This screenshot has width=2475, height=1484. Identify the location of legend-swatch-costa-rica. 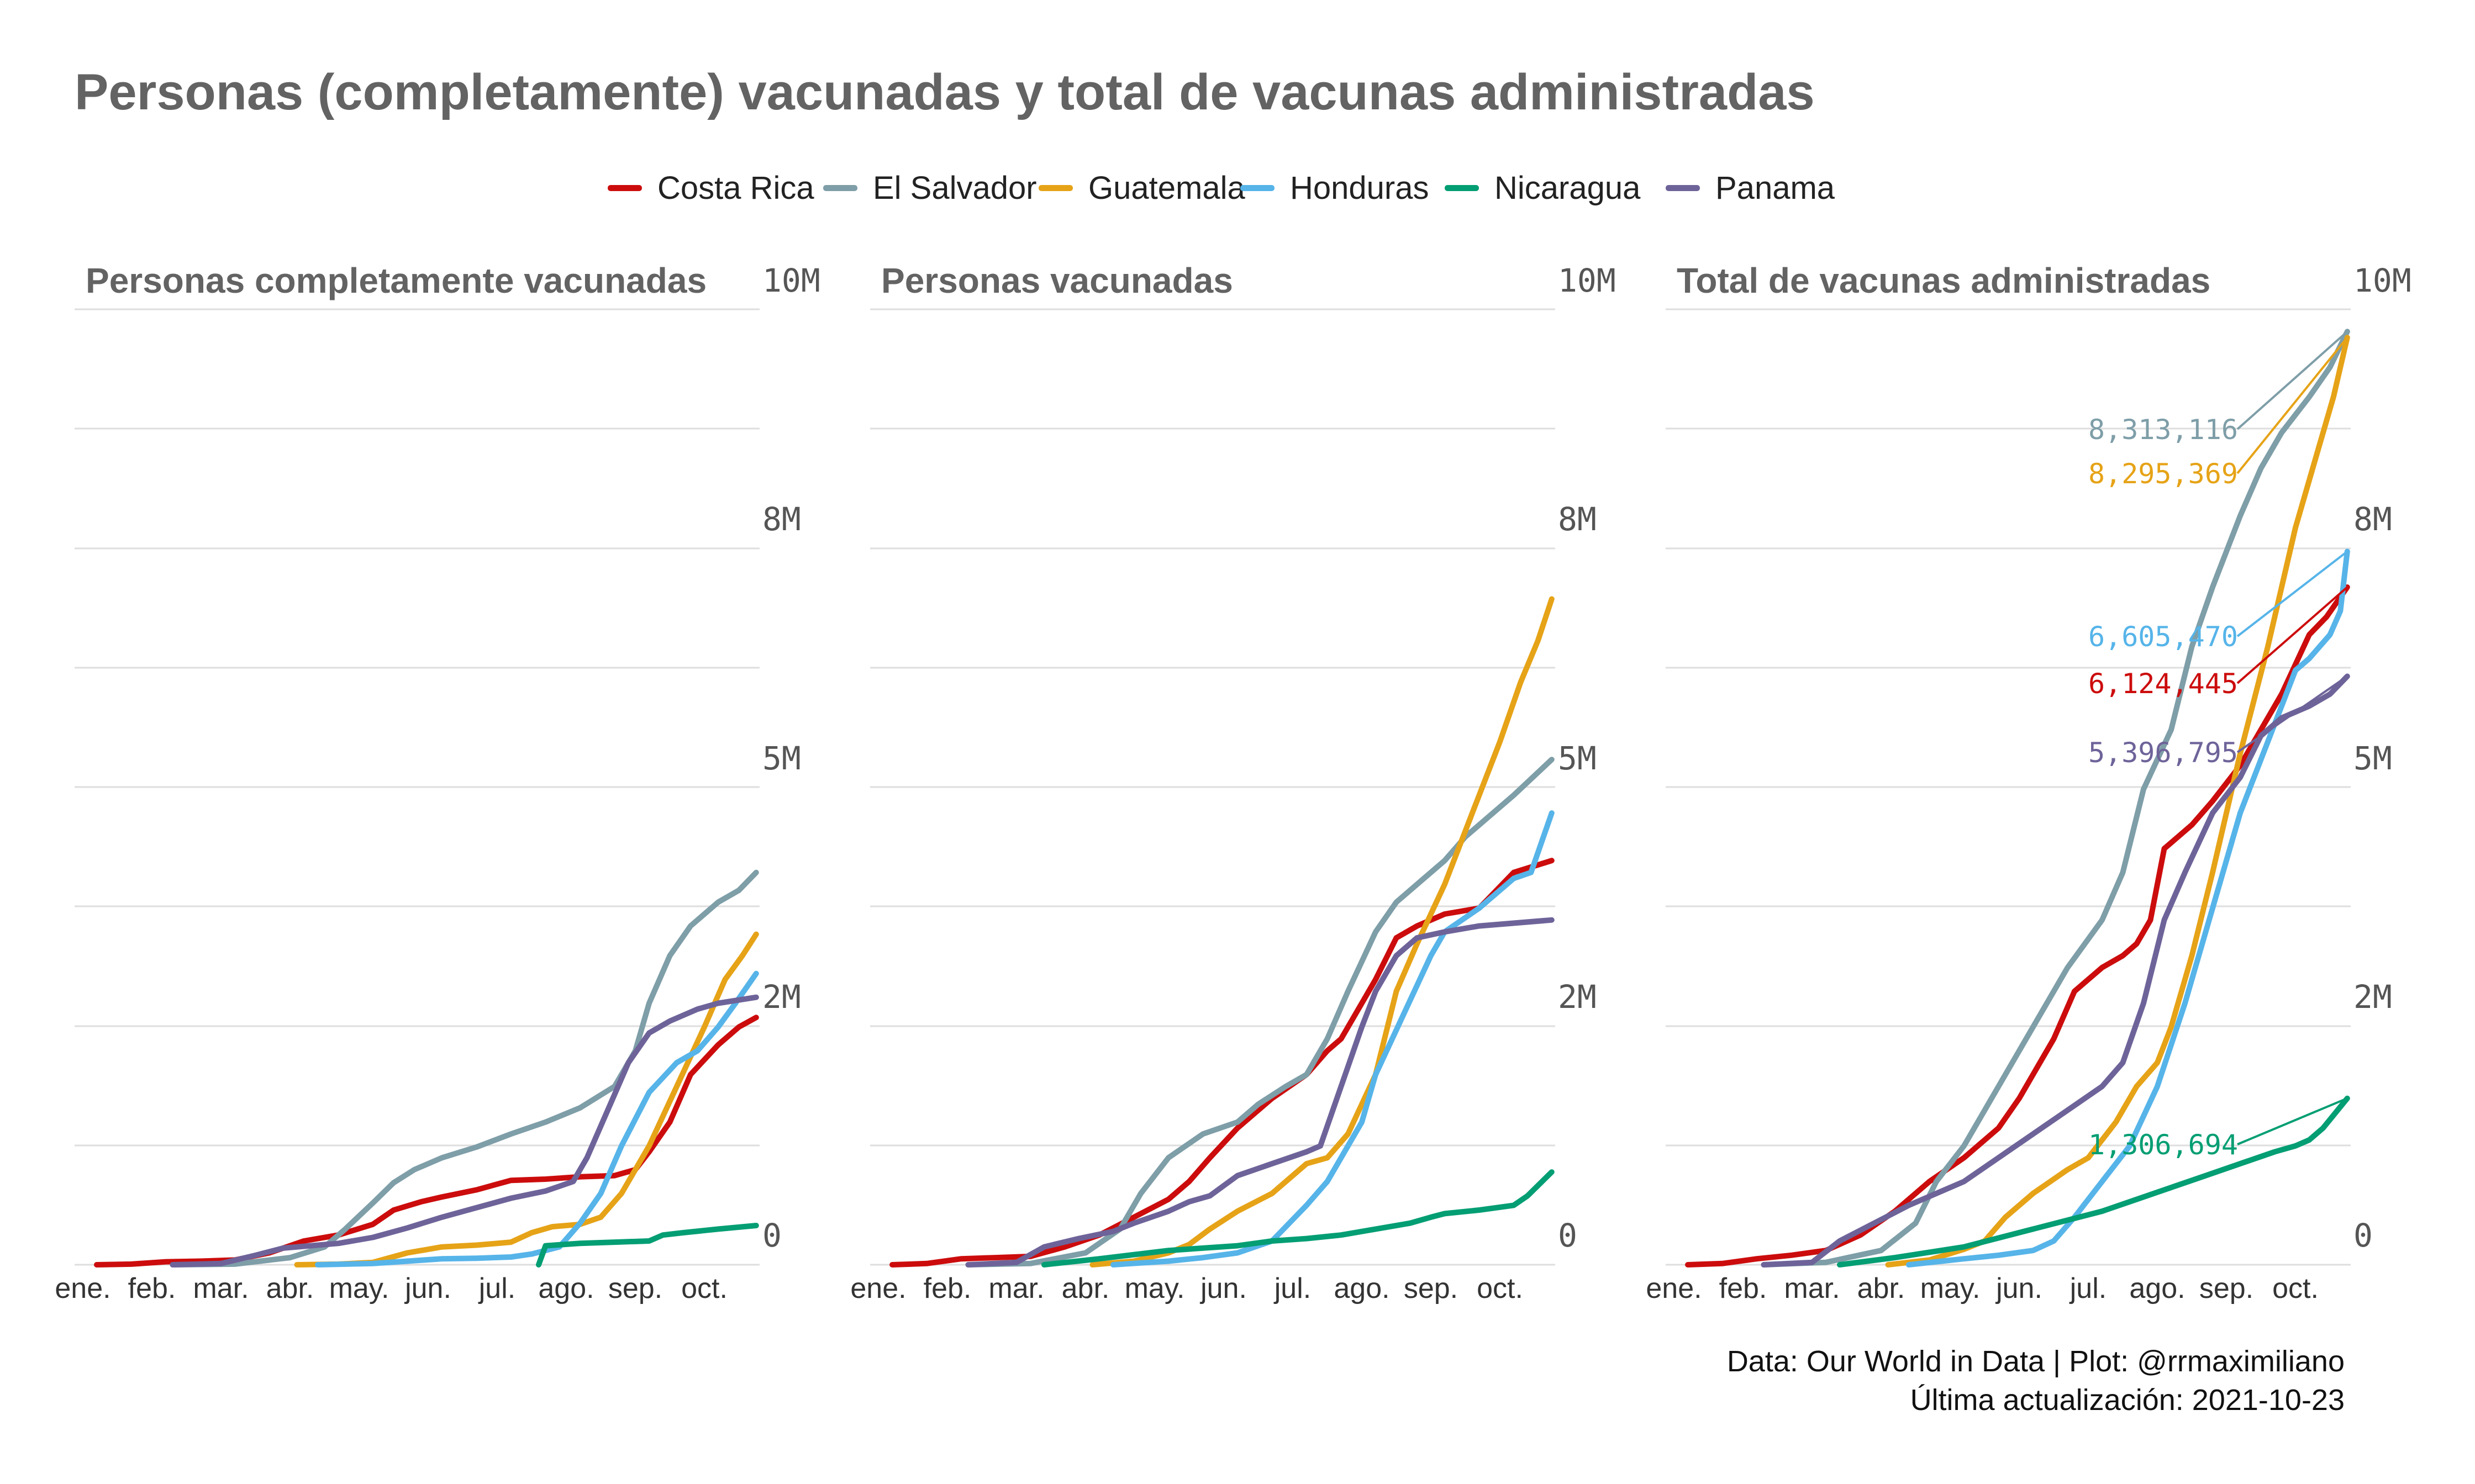
(625, 188).